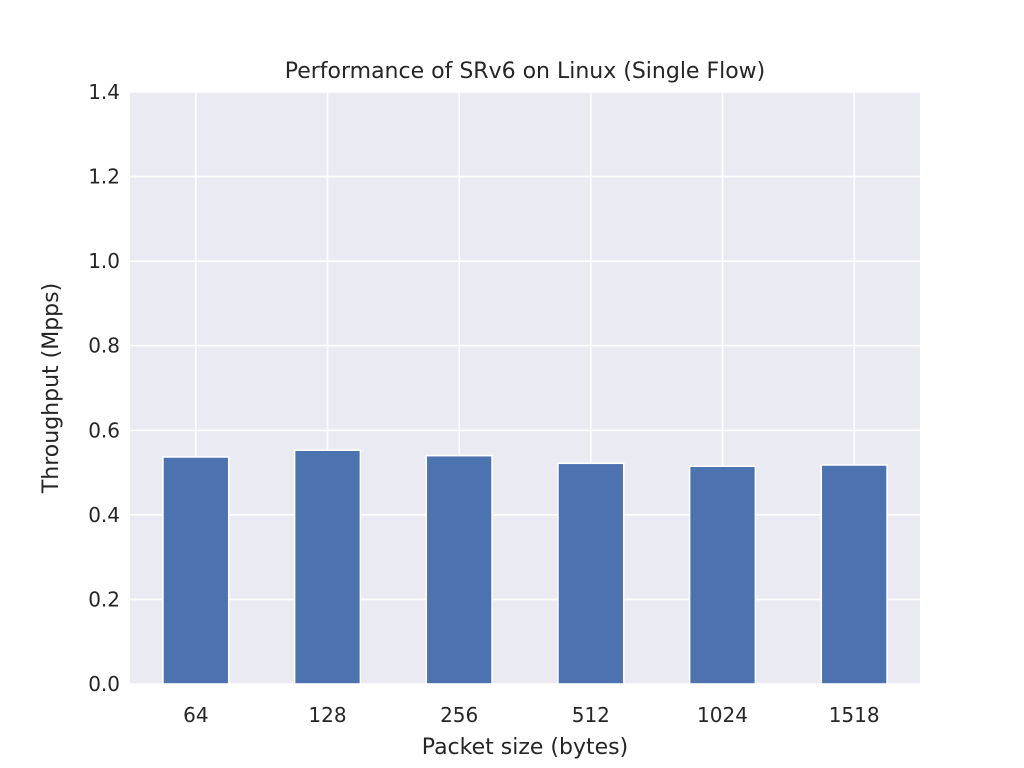 The width and height of the screenshot is (1024, 768). What do you see at coordinates (104, 92) in the screenshot?
I see `y-tick-label: 1.4` at bounding box center [104, 92].